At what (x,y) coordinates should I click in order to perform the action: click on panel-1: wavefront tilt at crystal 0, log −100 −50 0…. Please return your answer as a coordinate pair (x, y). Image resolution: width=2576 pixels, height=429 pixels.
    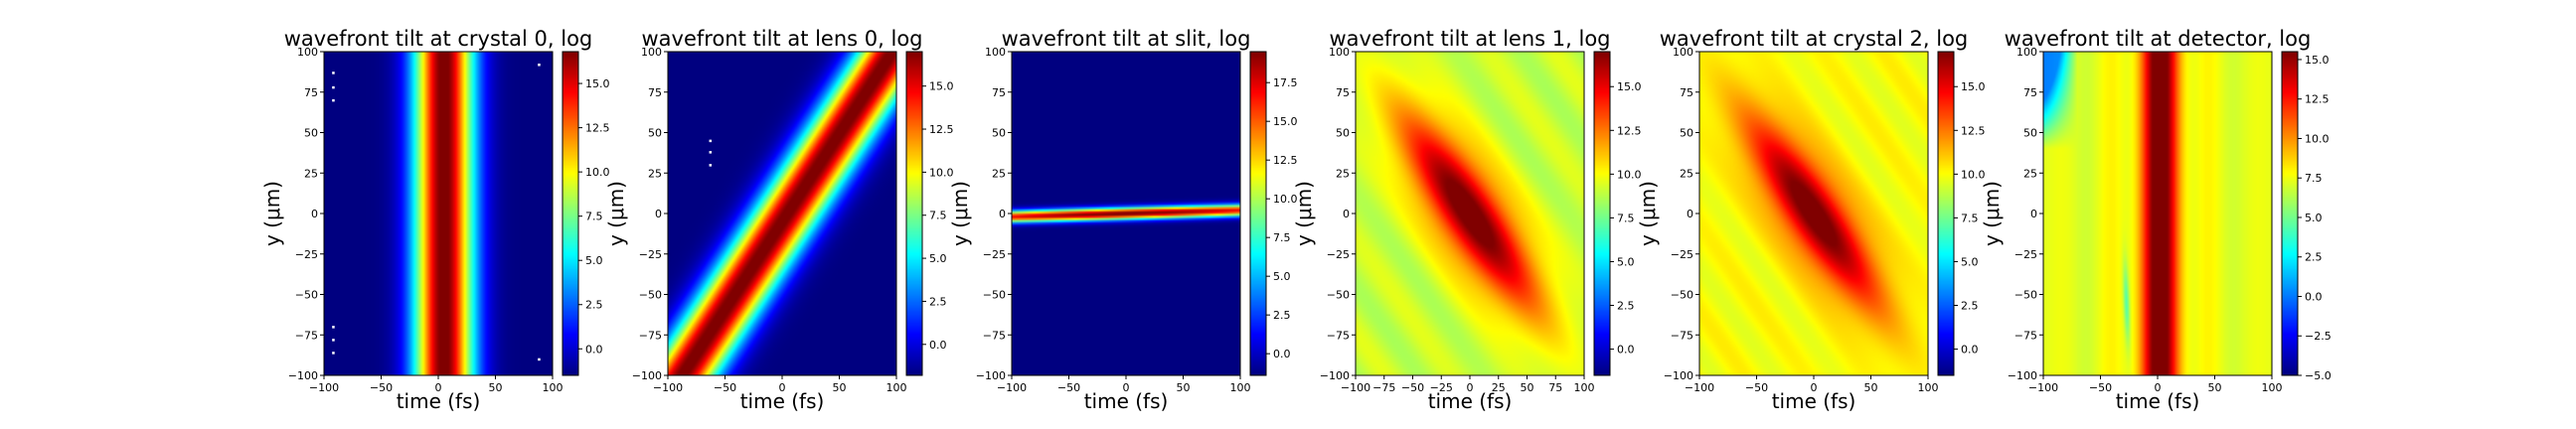
    Looking at the image, I should click on (435, 220).